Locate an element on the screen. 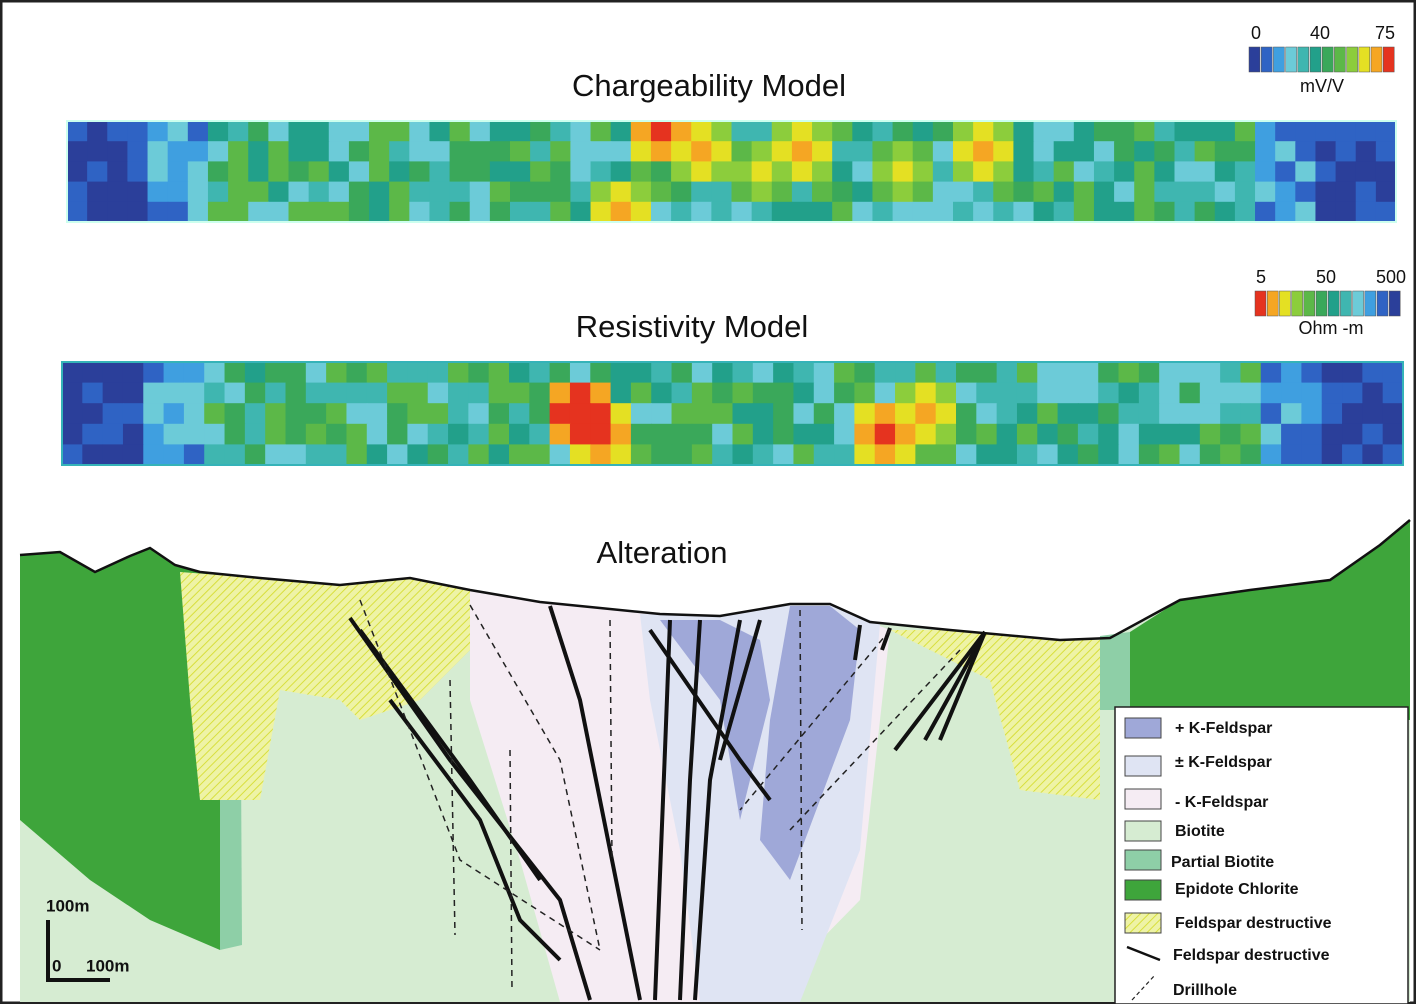 The image size is (1416, 1004). panel-title: Resistivity Model is located at coordinates (692, 326).